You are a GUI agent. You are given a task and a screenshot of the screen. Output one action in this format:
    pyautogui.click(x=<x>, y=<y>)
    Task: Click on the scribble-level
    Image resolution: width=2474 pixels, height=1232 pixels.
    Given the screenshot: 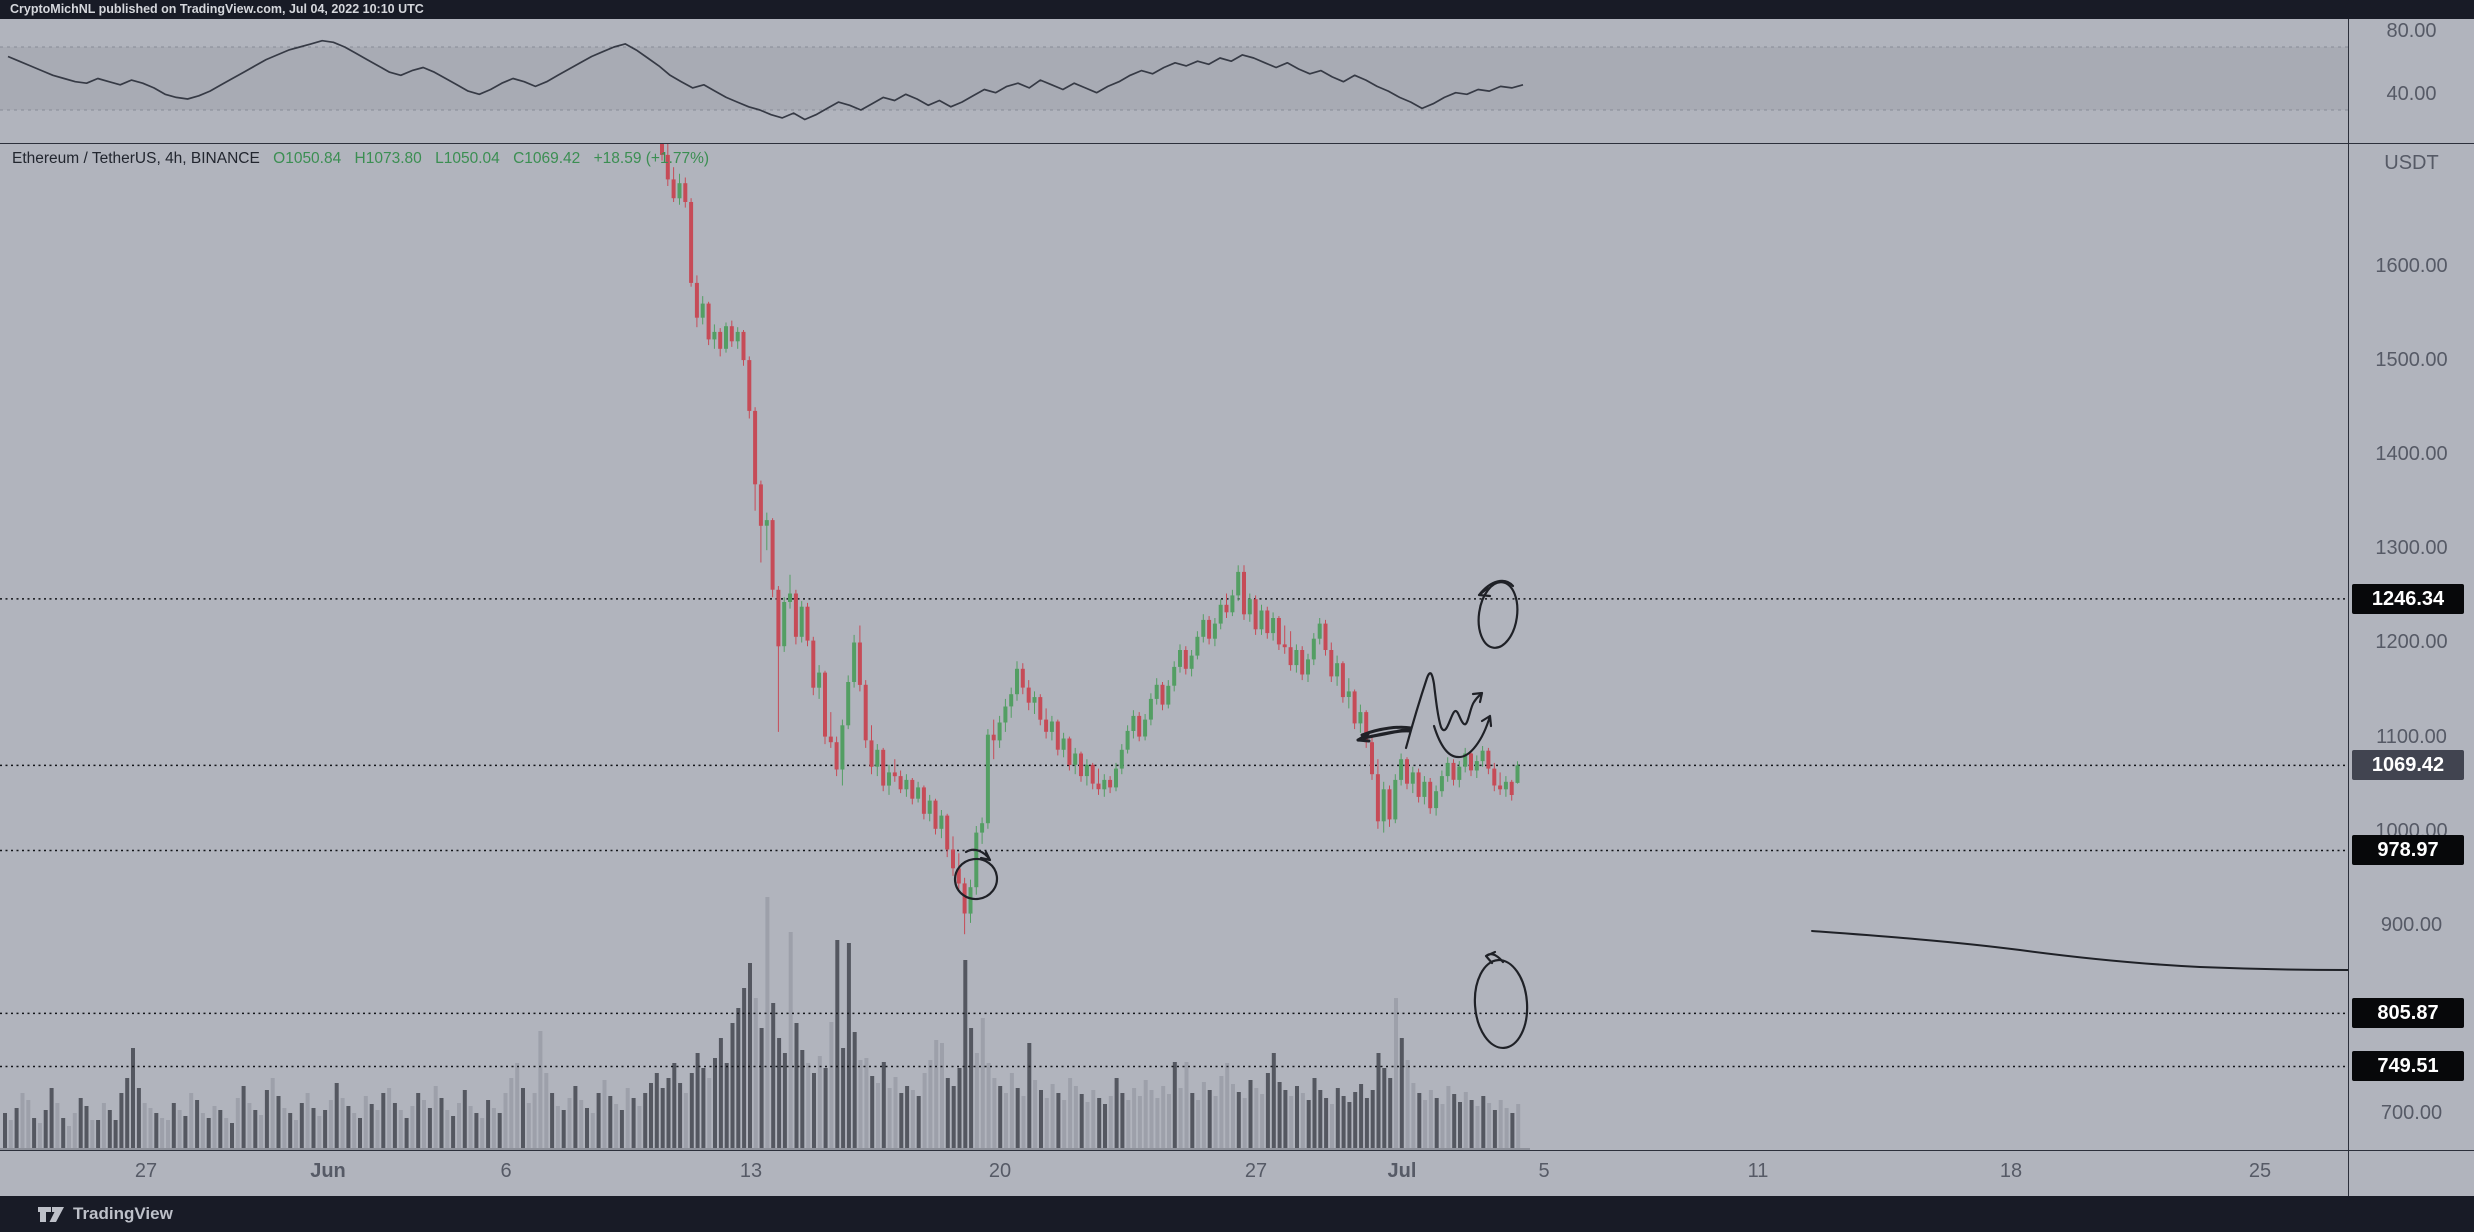 What is the action you would take?
    pyautogui.click(x=1384, y=734)
    